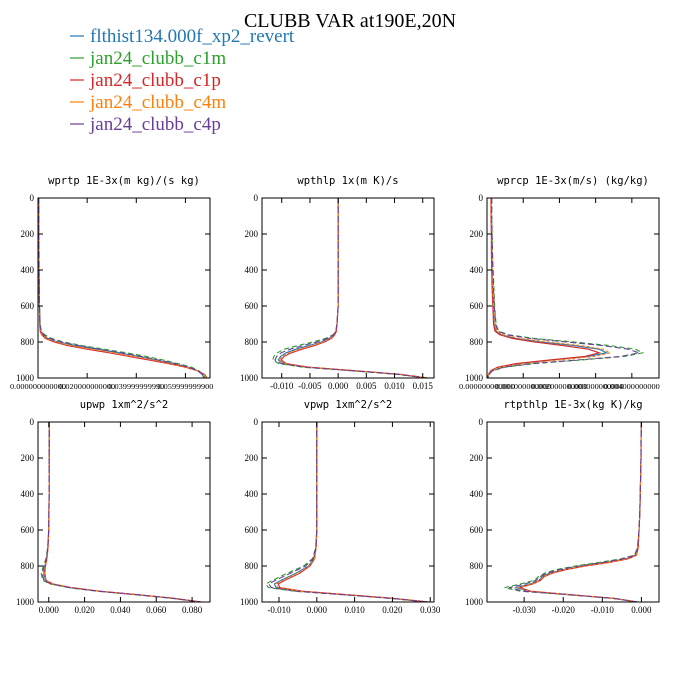  I want to click on x-tick-label: -0.020, so click(564, 610).